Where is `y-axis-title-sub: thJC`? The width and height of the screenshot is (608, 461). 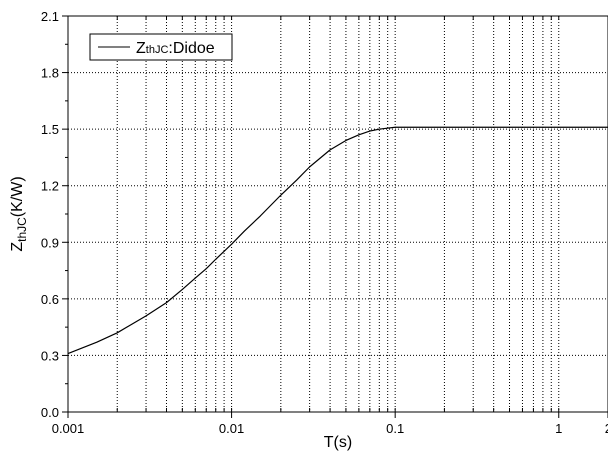 y-axis-title-sub: thJC is located at coordinates (22, 229).